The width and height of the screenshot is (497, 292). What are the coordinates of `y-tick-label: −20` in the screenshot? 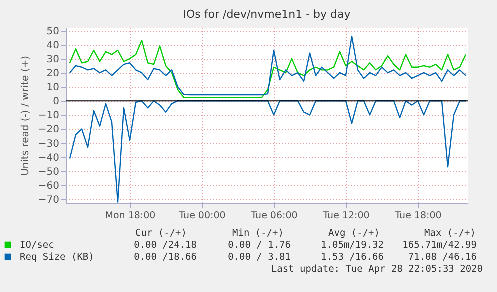 It's located at (49, 130).